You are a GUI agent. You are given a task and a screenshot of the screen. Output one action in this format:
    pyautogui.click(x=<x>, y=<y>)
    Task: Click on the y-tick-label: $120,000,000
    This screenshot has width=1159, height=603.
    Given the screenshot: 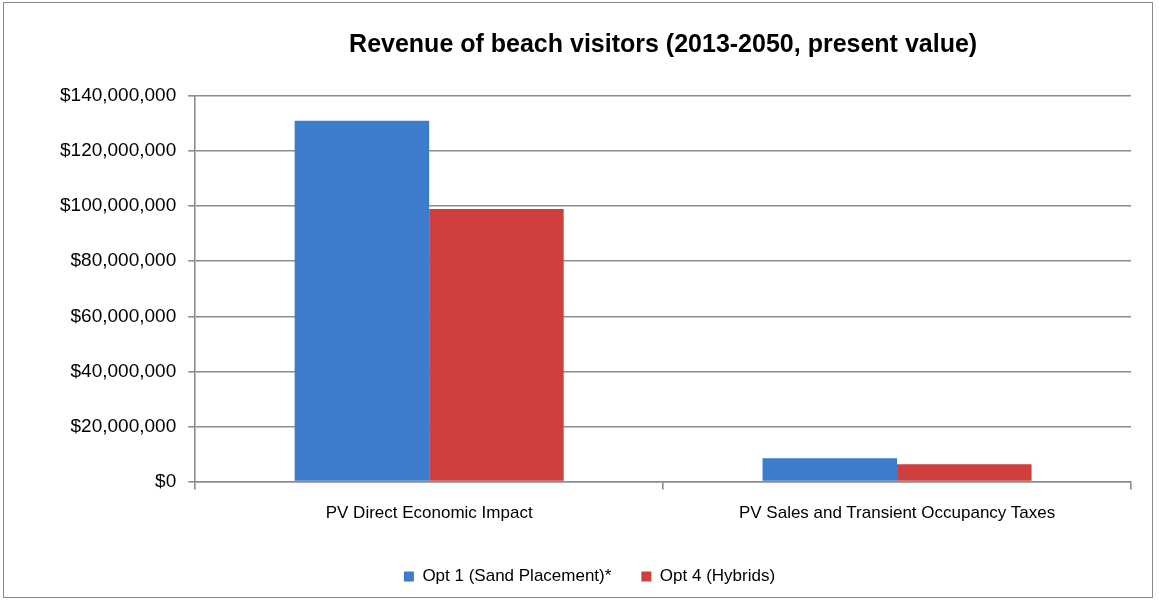 What is the action you would take?
    pyautogui.click(x=118, y=150)
    